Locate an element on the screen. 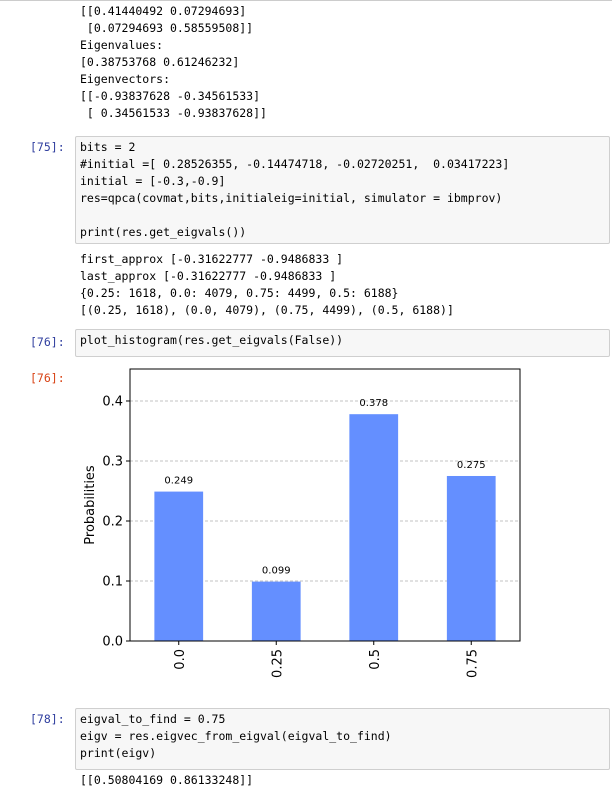 The width and height of the screenshot is (612, 796). y-tick-label: 0.0 is located at coordinates (112, 642).